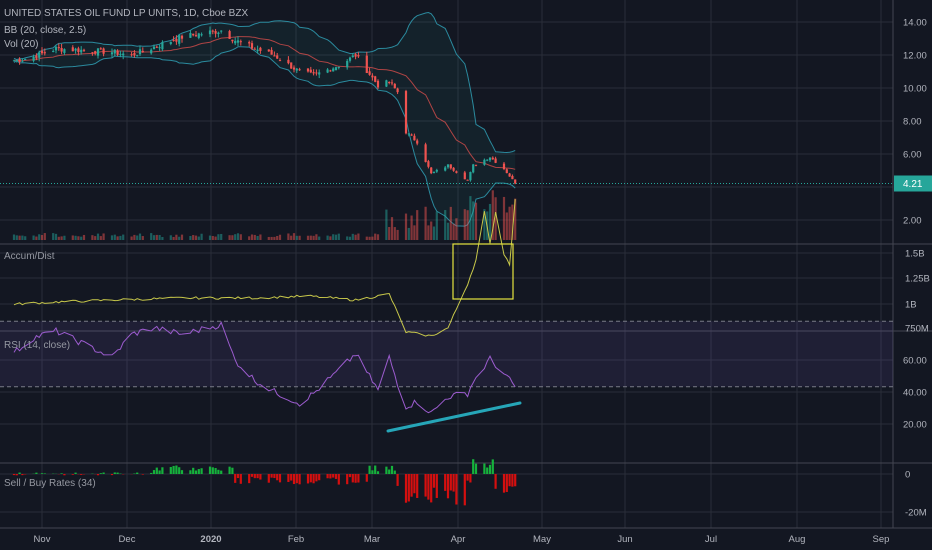 The width and height of the screenshot is (932, 550). I want to click on price-tick-label: 8.00, so click(912, 122).